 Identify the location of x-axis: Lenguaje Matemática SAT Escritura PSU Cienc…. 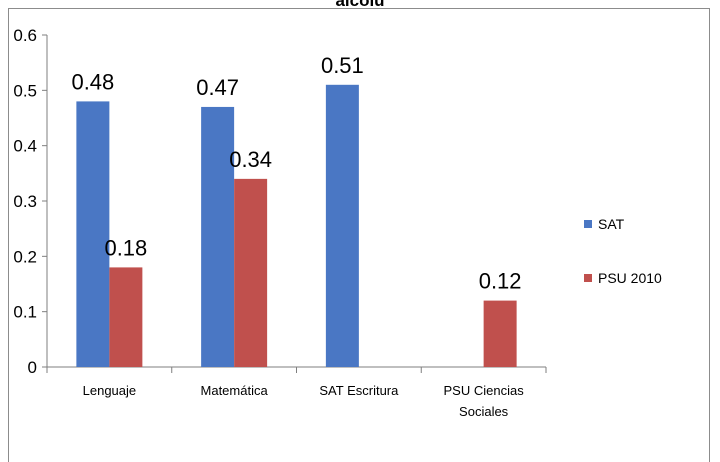
(296, 392).